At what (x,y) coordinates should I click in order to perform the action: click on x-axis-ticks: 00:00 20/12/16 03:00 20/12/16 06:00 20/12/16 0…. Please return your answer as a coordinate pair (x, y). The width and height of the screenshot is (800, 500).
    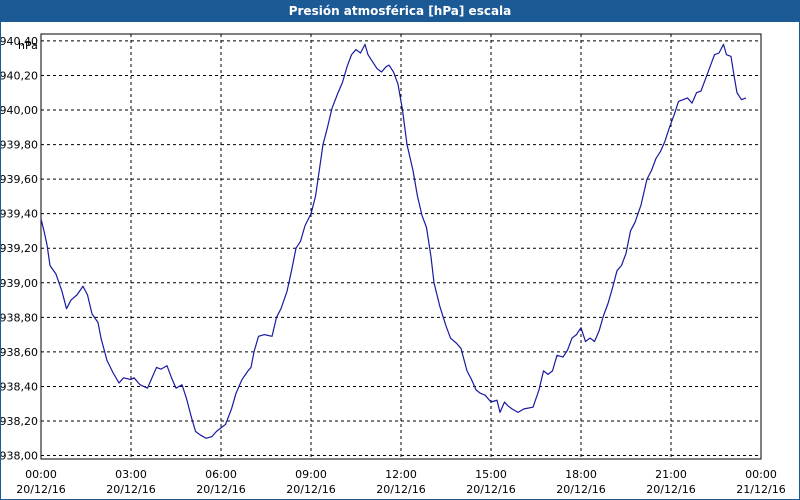
    Looking at the image, I should click on (400, 482).